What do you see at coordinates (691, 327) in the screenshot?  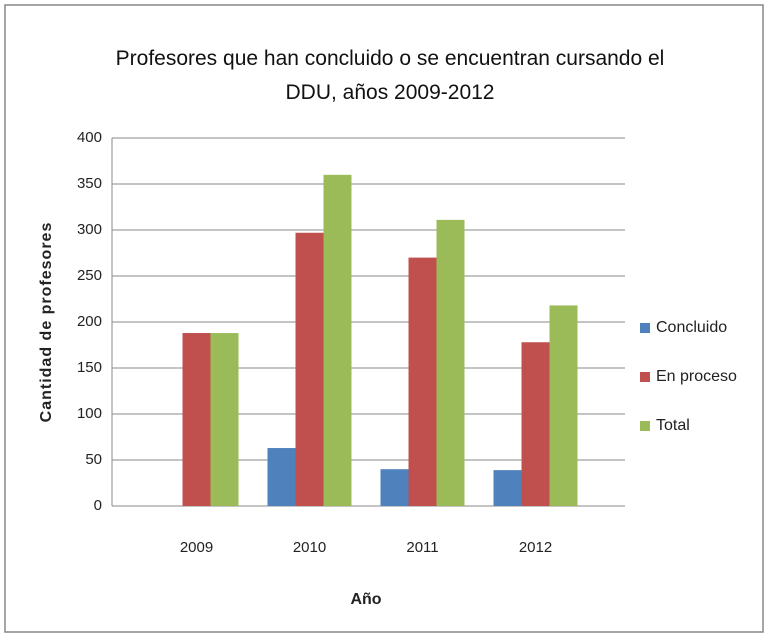 I see `legend-label: Concluido` at bounding box center [691, 327].